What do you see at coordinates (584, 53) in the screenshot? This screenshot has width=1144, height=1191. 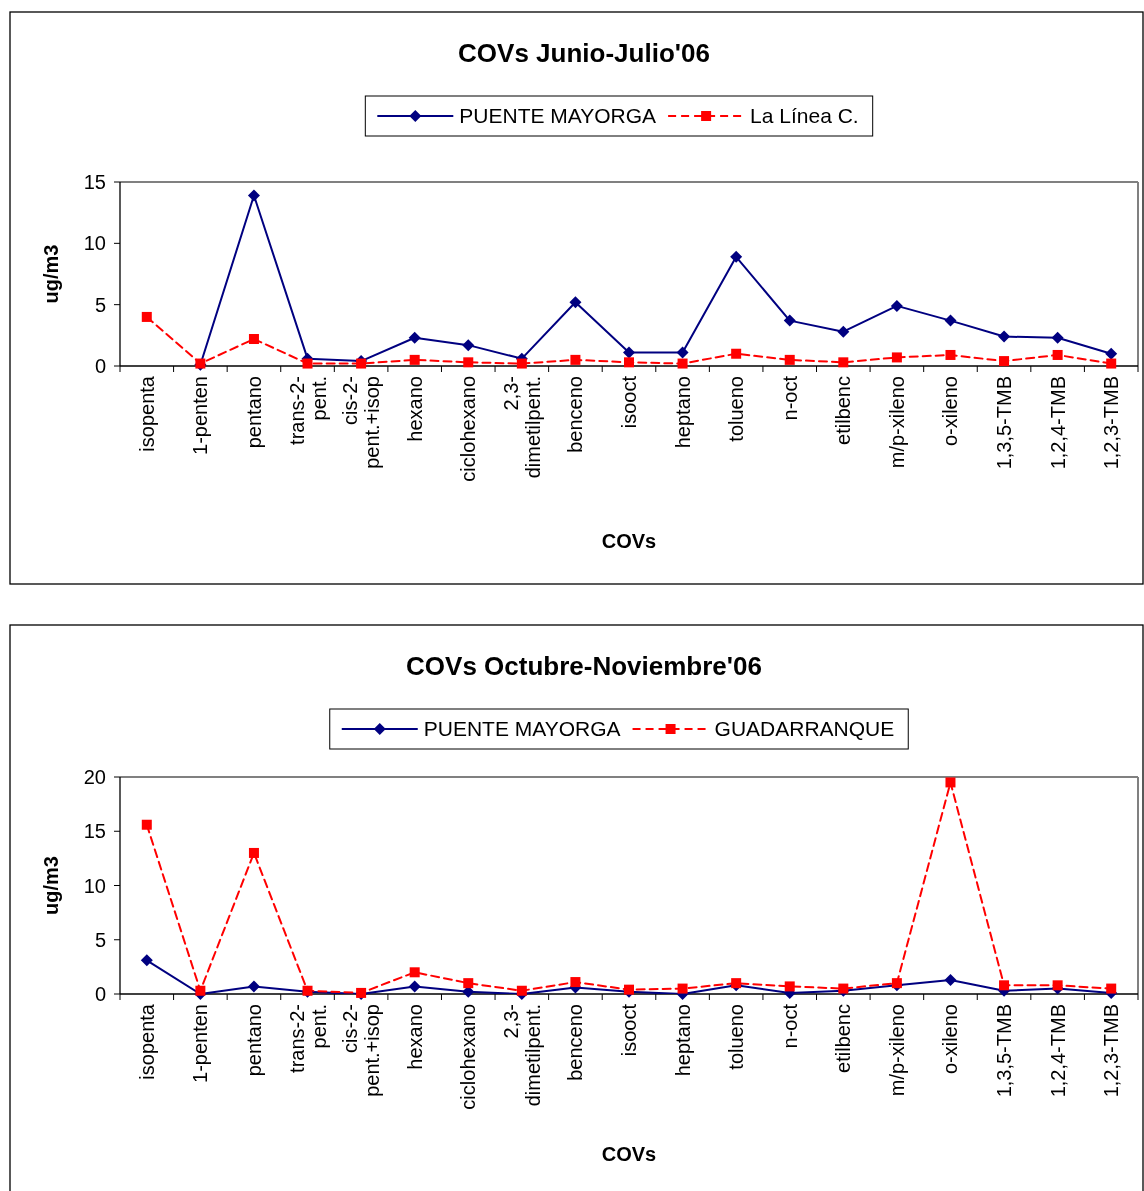 I see `chart-title: COVs Junio-Julio'06` at bounding box center [584, 53].